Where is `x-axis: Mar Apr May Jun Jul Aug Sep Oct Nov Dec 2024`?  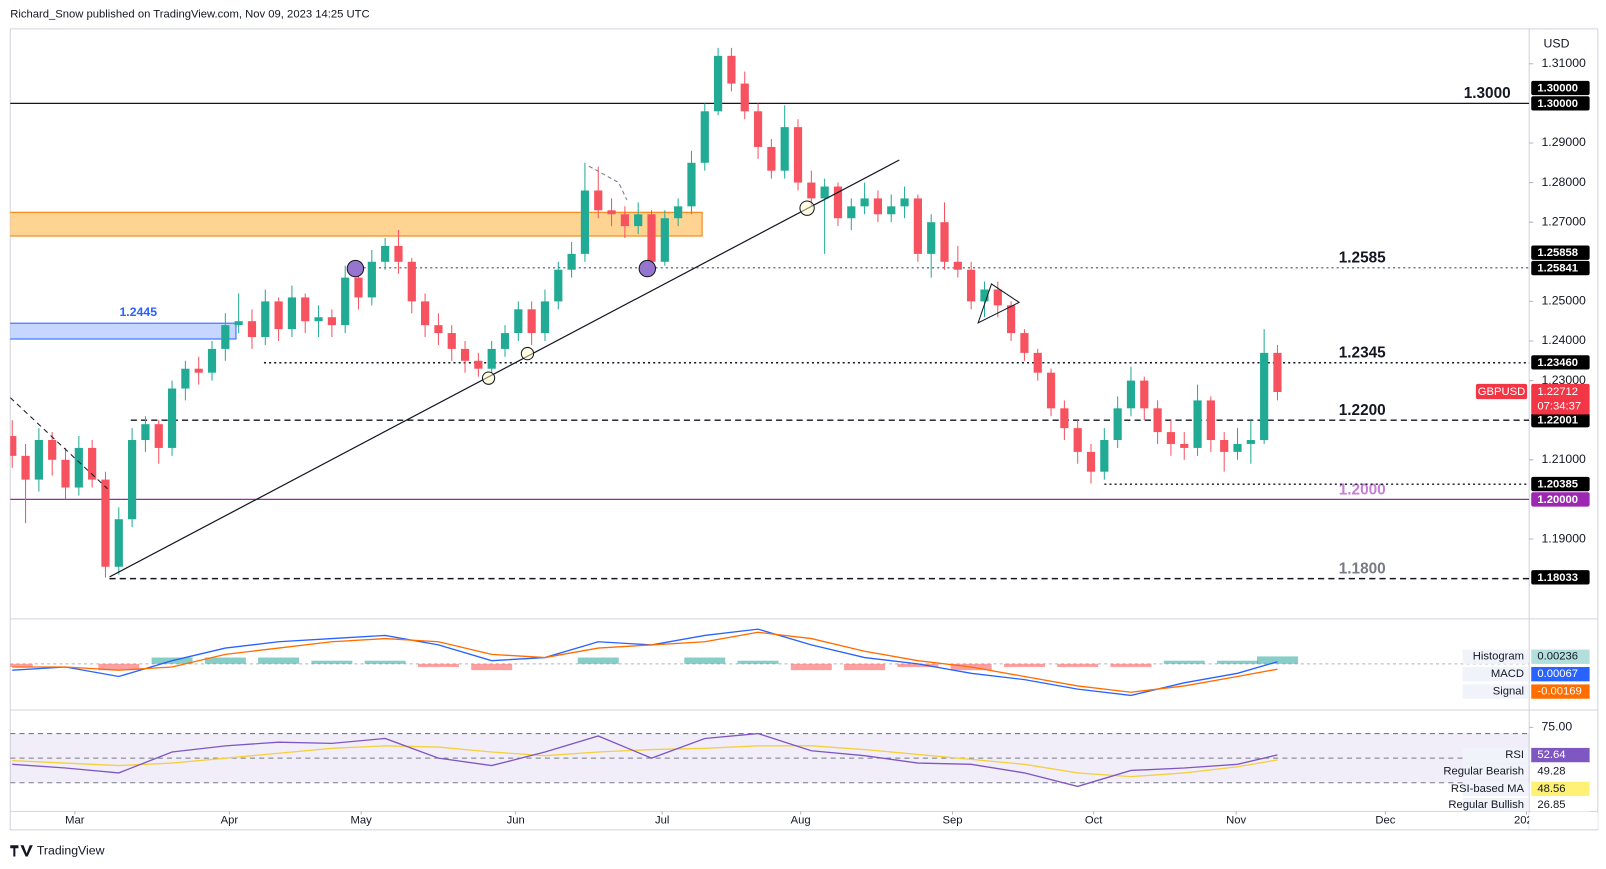
x-axis: Mar Apr May Jun Jul Aug Sep Oct Nov Dec 2024 is located at coordinates (831, 820).